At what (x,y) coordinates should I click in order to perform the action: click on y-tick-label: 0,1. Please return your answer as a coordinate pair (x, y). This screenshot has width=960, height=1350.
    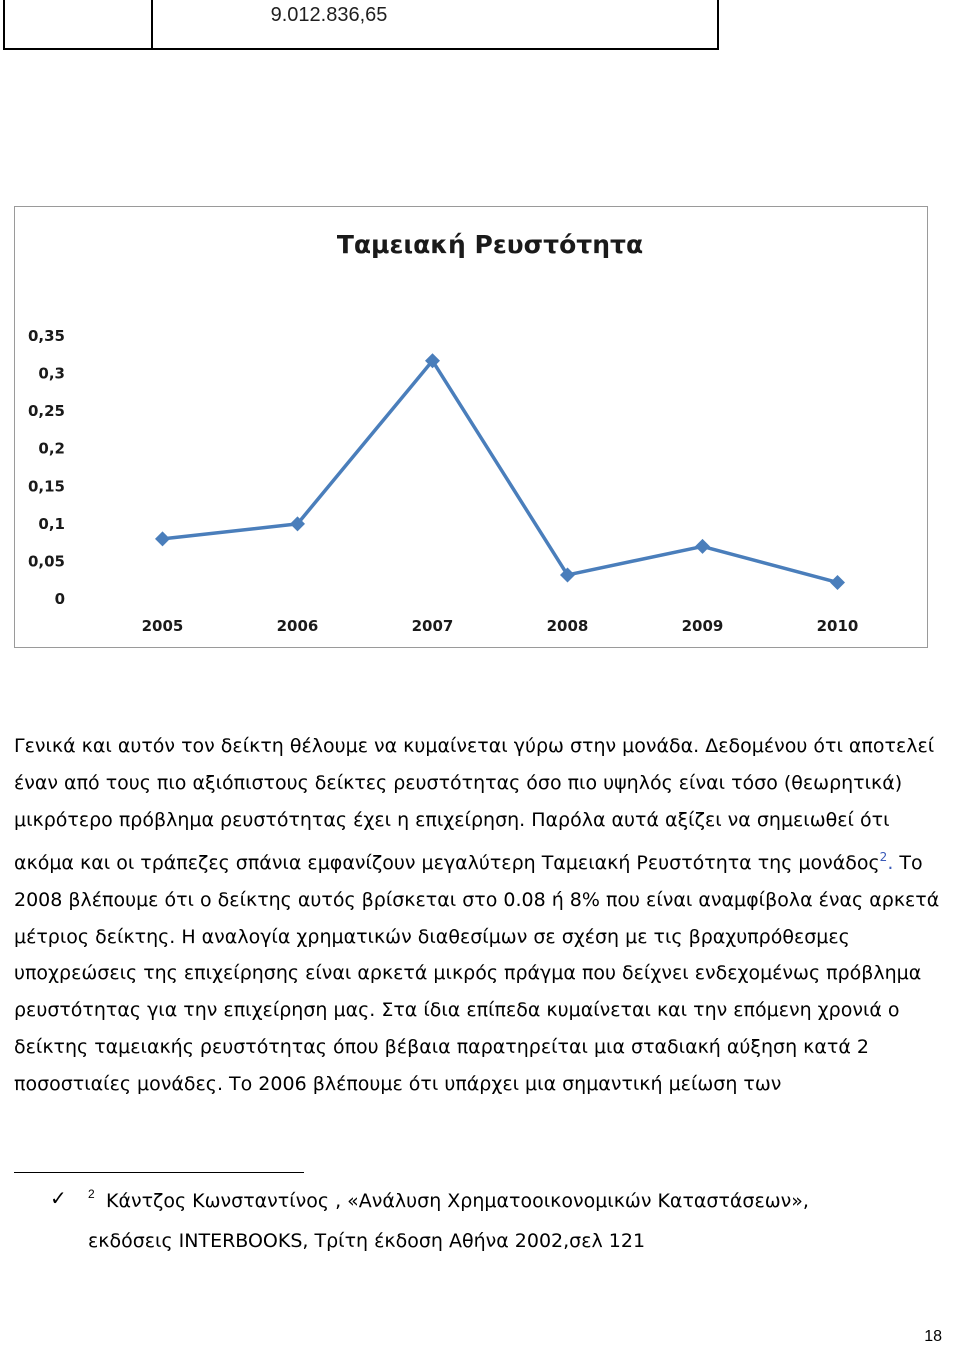
    Looking at the image, I should click on (51, 524).